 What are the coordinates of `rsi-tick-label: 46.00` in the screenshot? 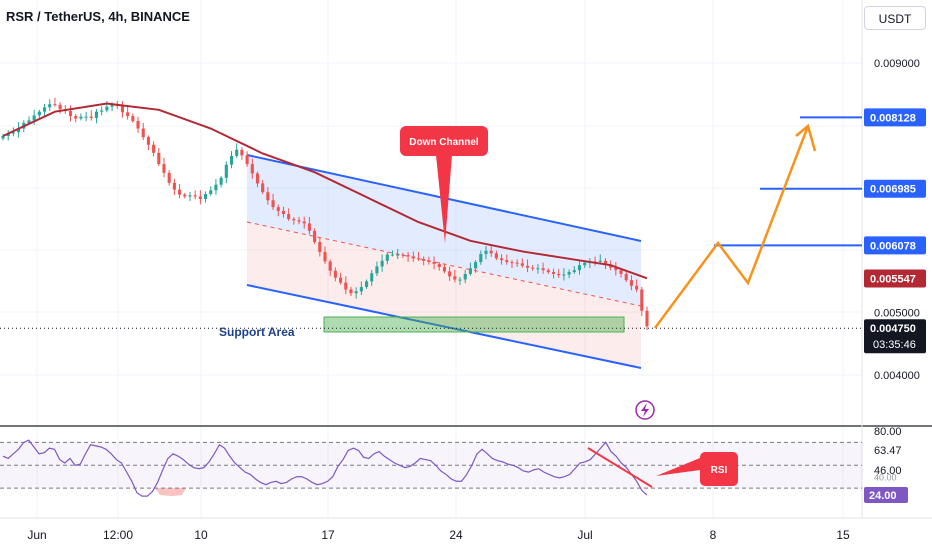 It's located at (888, 471).